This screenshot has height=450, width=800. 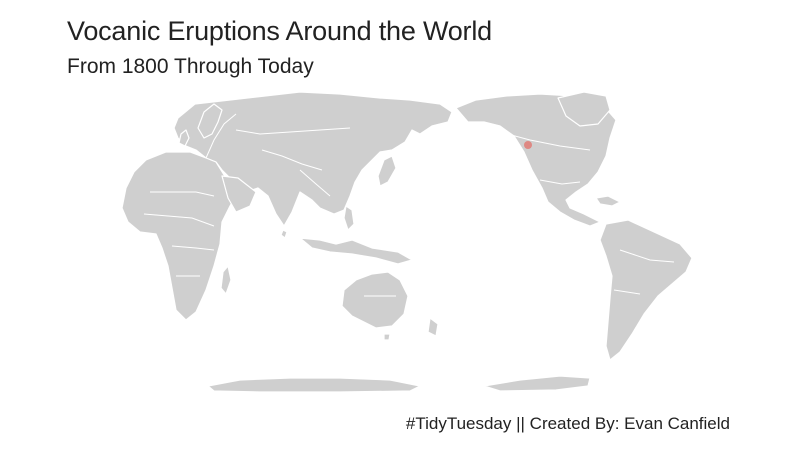 I want to click on sri-lanka, so click(x=284, y=234).